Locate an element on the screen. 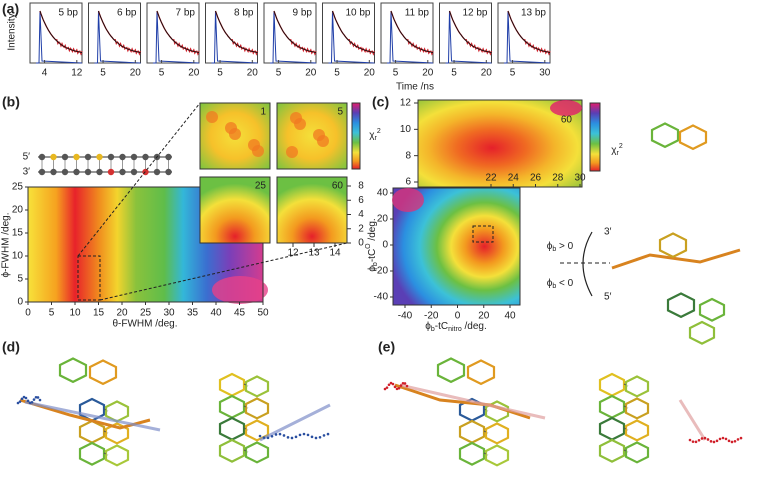 This screenshot has height=480, width=760. y-tick-label: 15 is located at coordinates (18, 233).